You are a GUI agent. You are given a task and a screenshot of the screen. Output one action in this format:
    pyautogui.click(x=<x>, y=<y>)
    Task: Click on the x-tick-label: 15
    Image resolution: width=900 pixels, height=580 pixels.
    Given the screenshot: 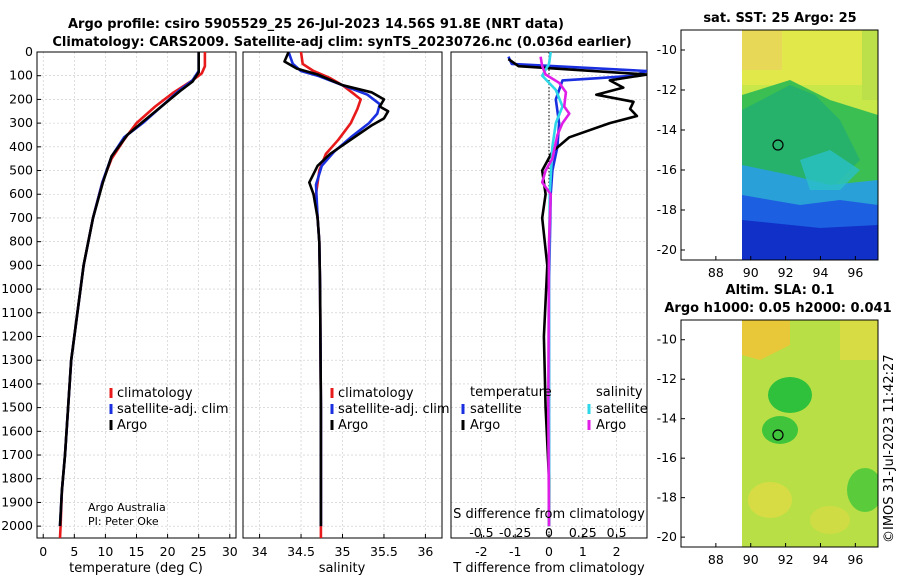 What is the action you would take?
    pyautogui.click(x=137, y=551)
    